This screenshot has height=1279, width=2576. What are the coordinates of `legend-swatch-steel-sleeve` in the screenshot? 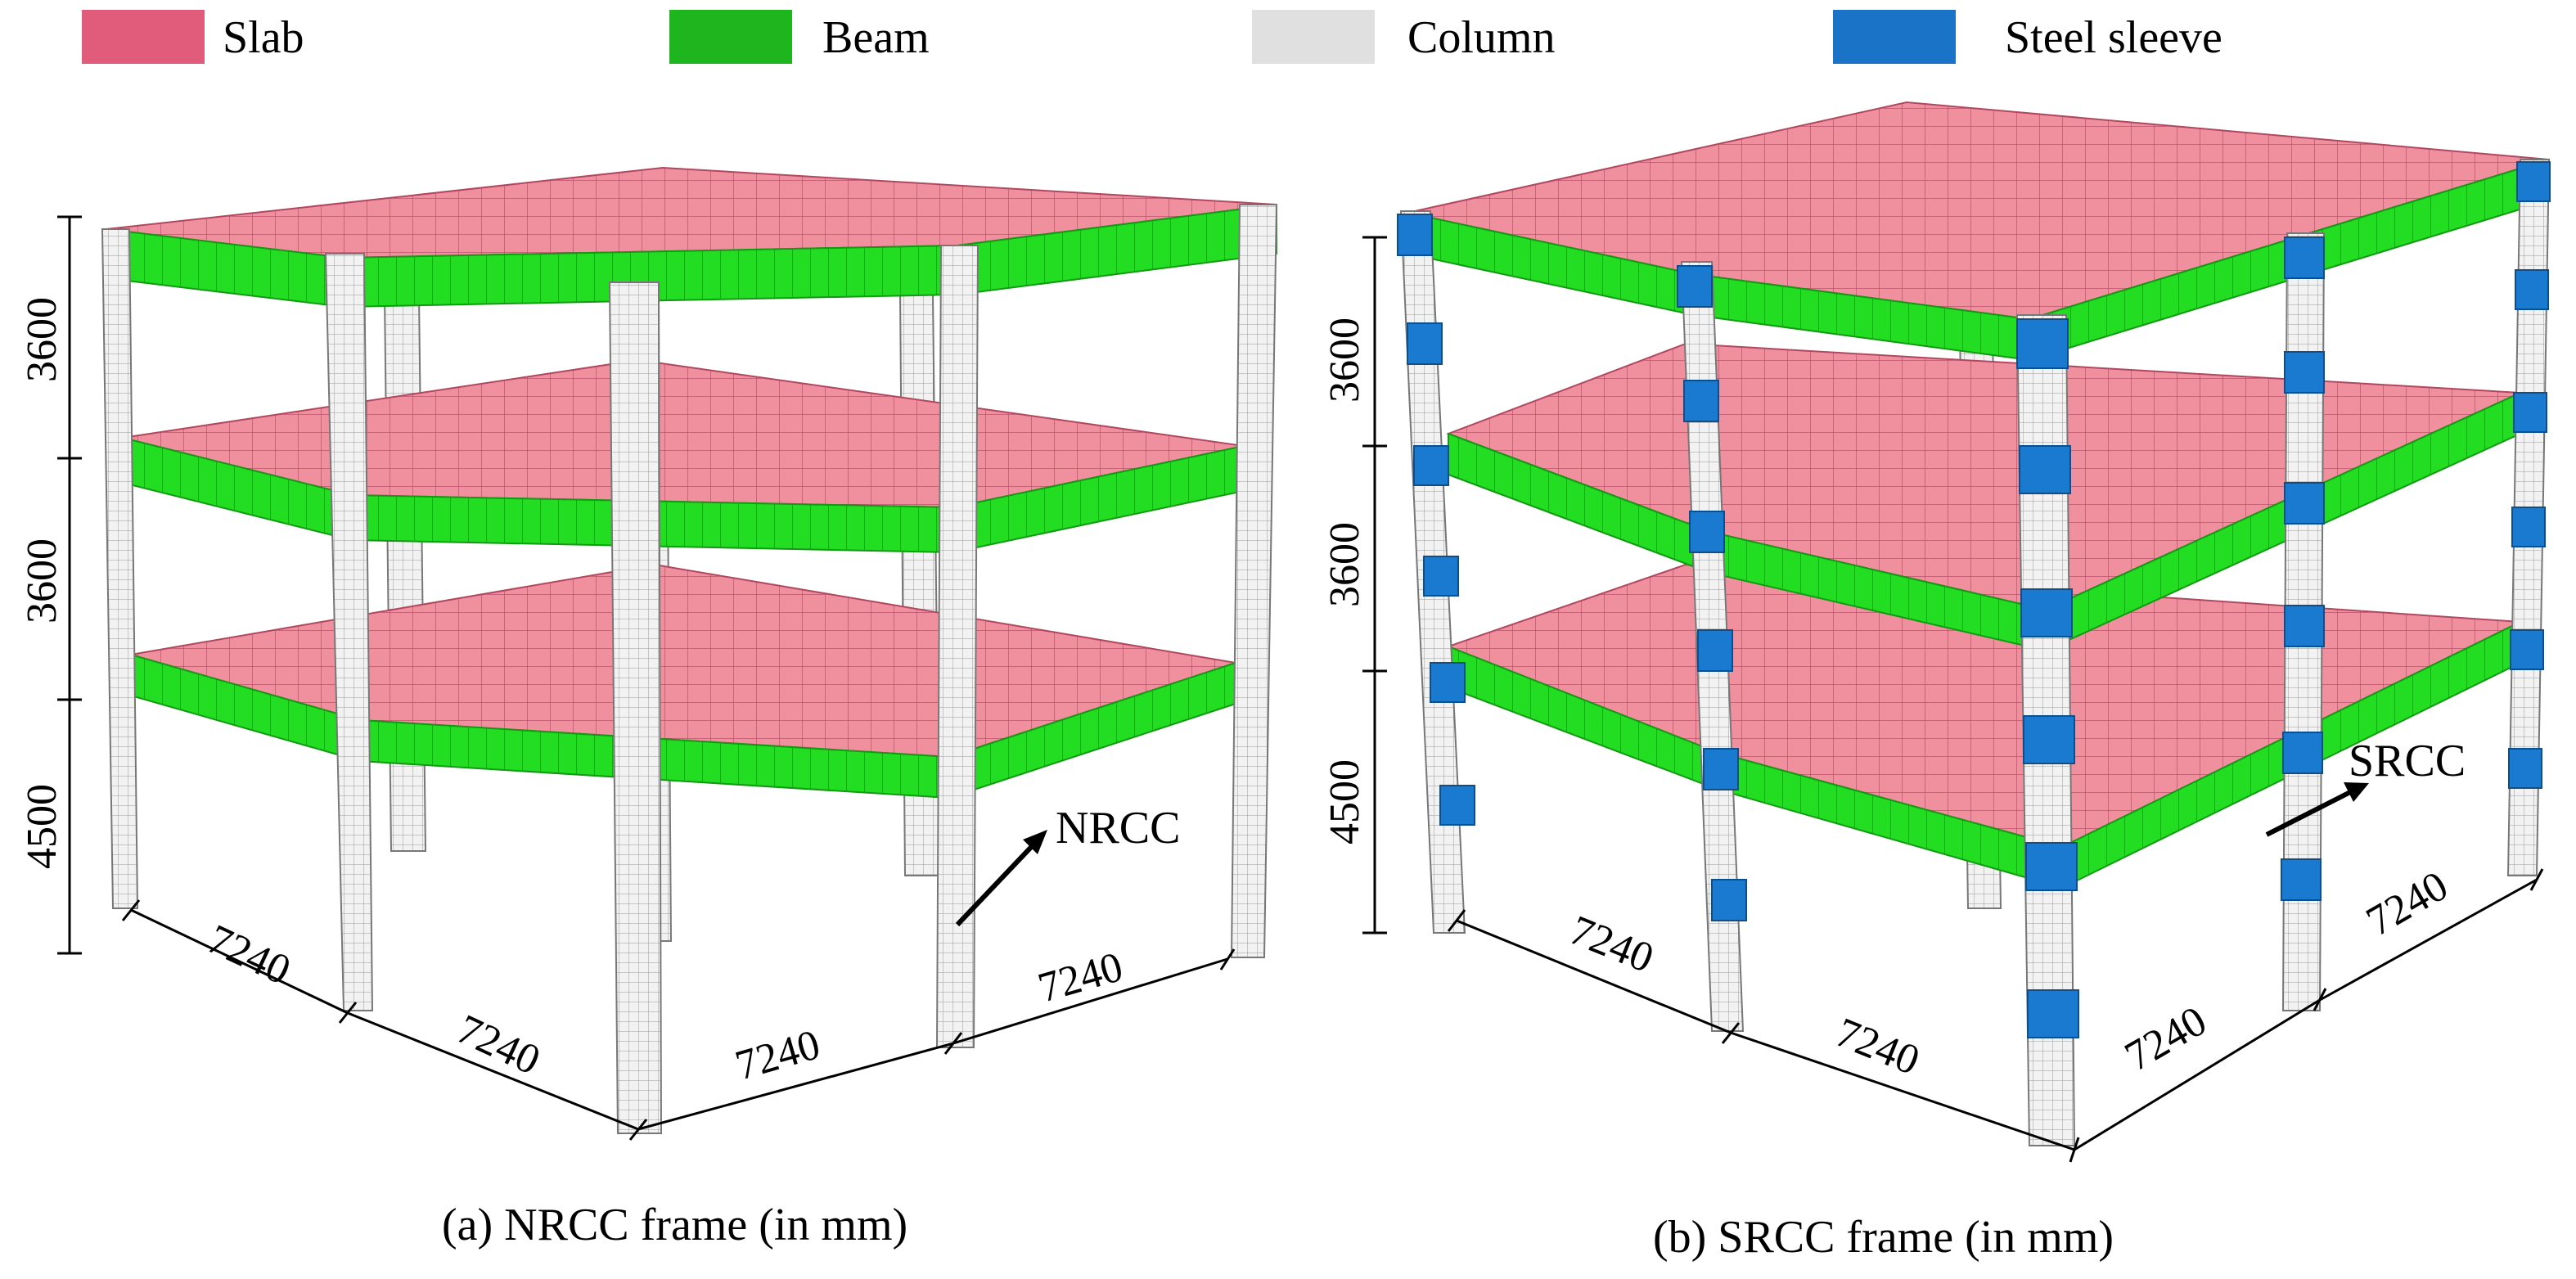 It's located at (1894, 37).